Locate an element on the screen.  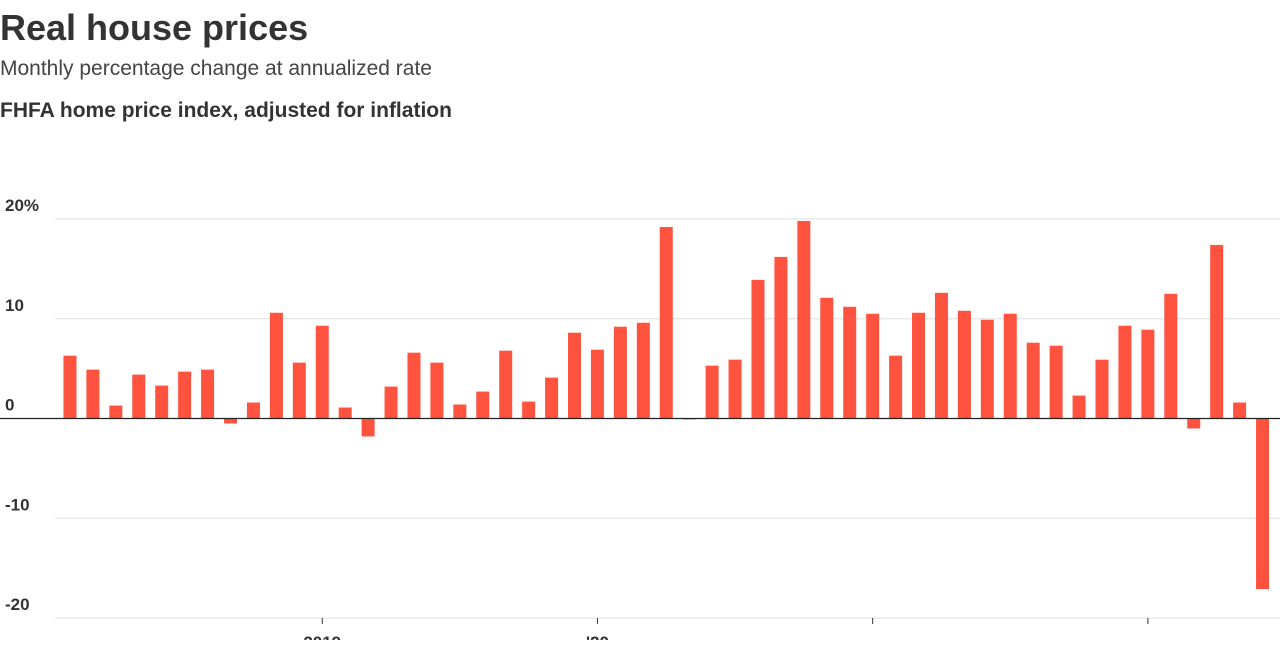
y-tick-label: 20% is located at coordinates (22, 205).